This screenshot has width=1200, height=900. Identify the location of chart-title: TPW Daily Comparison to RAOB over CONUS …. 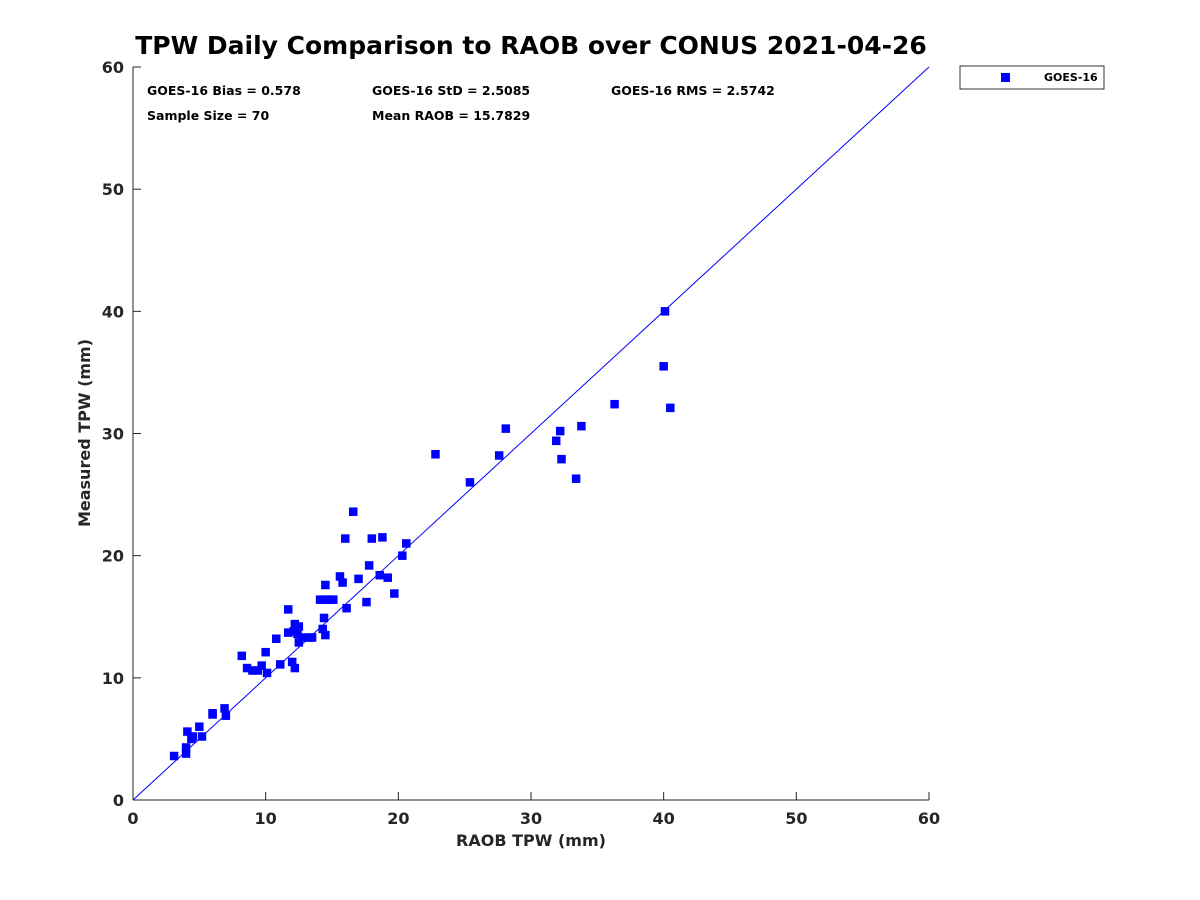
(531, 45).